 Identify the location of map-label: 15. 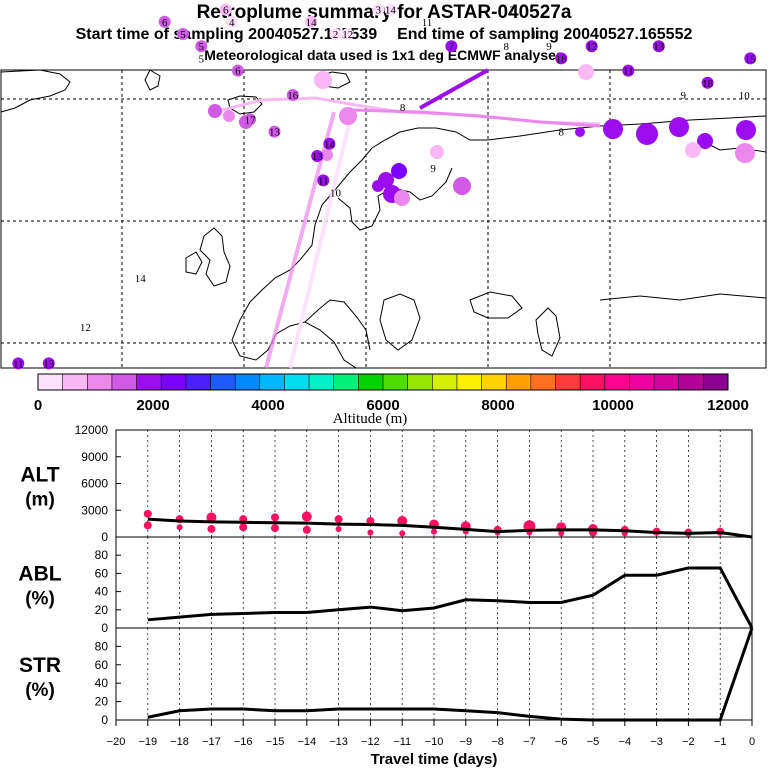
(751, 59).